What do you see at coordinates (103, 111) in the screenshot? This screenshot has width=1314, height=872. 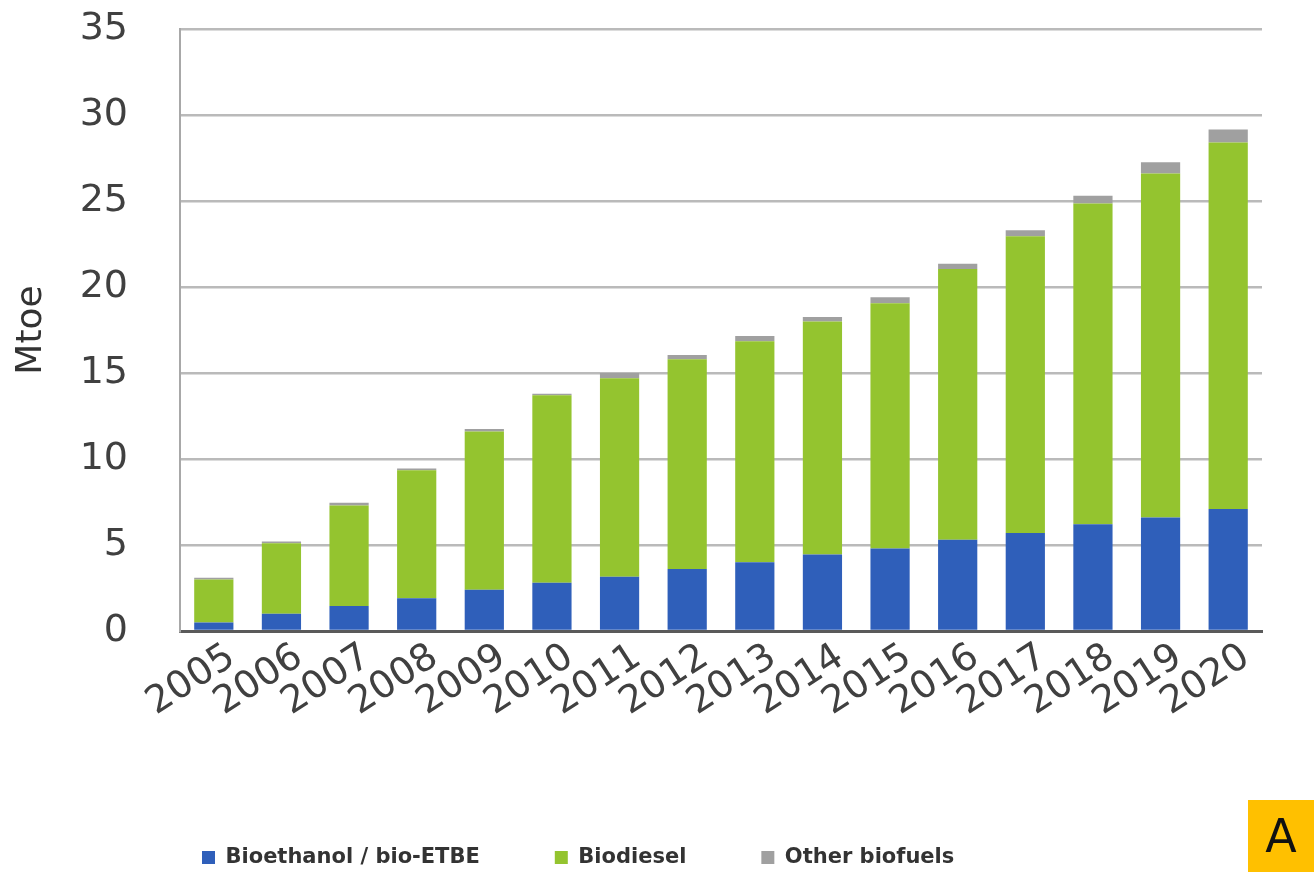 I see `y-tick-label: 30` at bounding box center [103, 111].